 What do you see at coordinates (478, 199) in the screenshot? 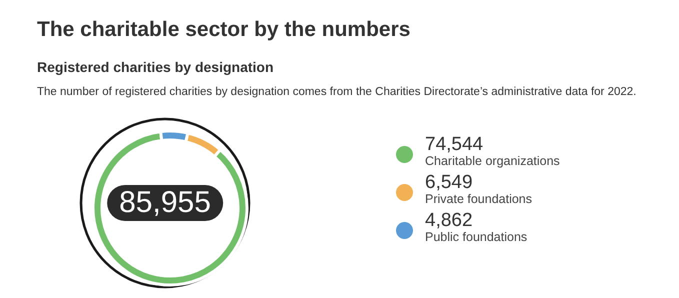
I see `legend-label: Private foundations` at bounding box center [478, 199].